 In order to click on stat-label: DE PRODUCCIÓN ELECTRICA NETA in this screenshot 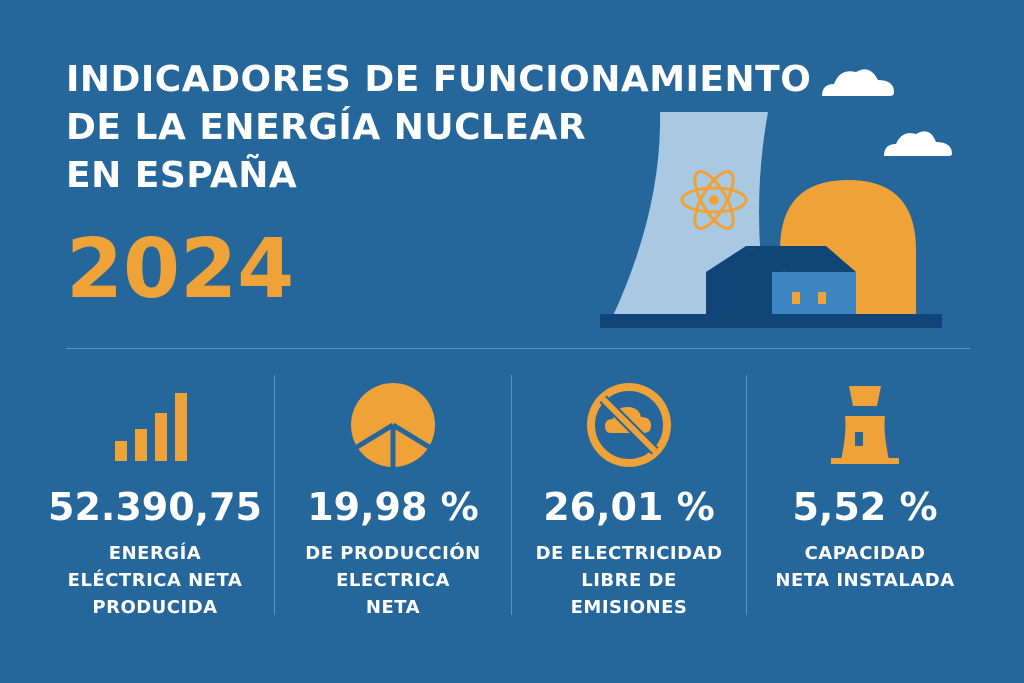, I will do `click(393, 580)`.